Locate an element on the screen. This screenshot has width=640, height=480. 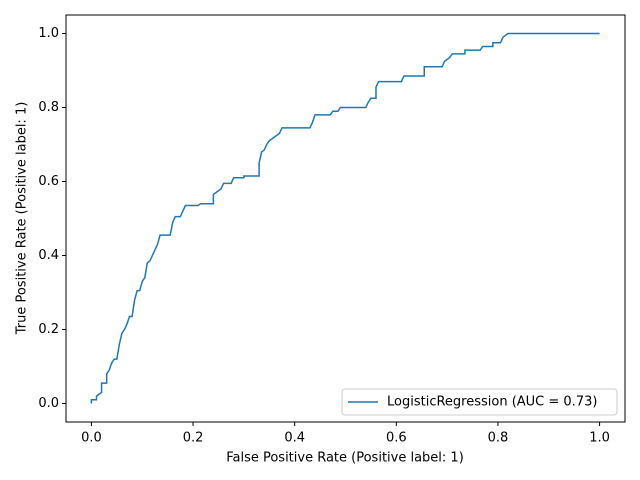
legend-box is located at coordinates (479, 402).